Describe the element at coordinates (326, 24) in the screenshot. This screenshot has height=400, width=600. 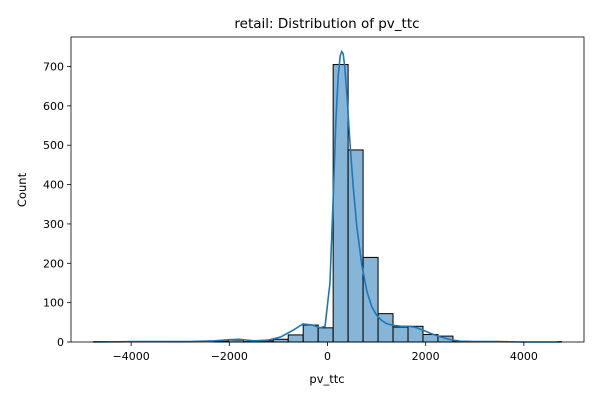
I see `chart-title: retail: Distribution of pv_ttc` at that location.